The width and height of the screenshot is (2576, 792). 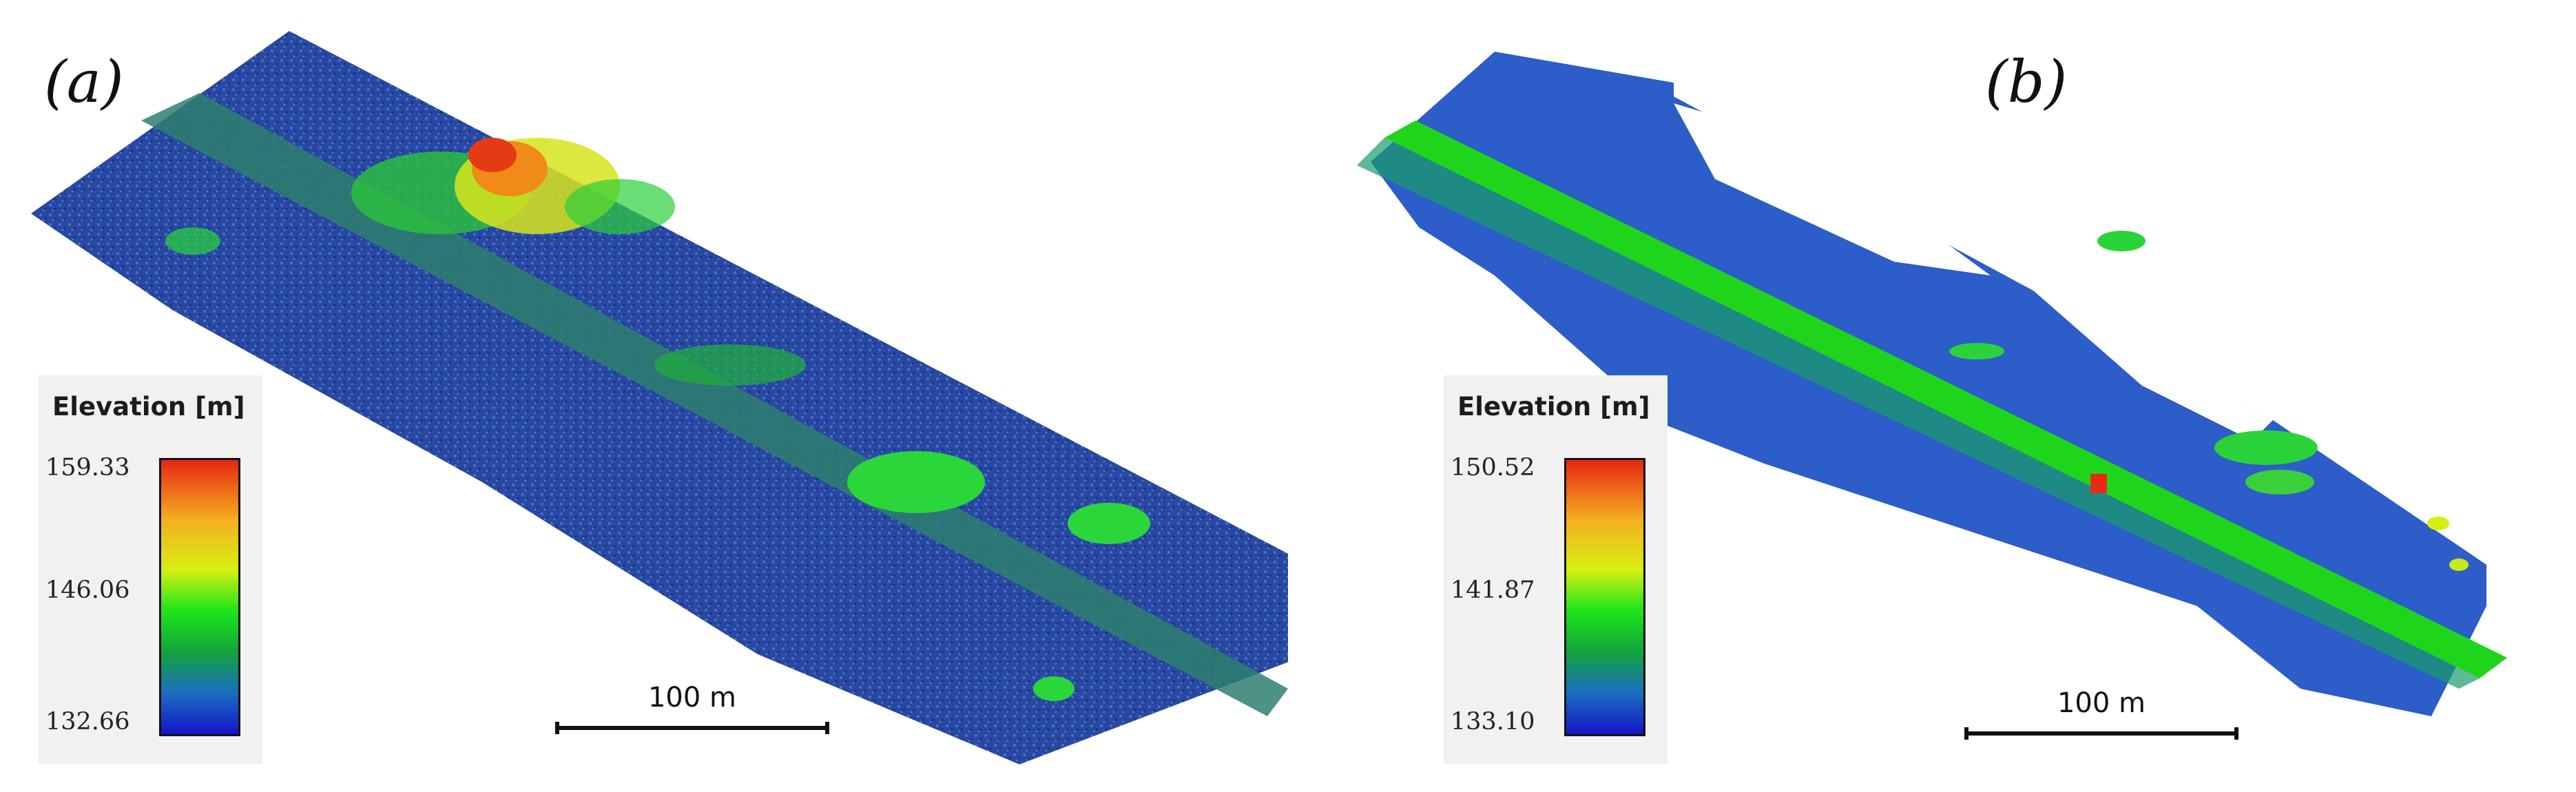 I want to click on legend-mid: 141.87, so click(x=1493, y=590).